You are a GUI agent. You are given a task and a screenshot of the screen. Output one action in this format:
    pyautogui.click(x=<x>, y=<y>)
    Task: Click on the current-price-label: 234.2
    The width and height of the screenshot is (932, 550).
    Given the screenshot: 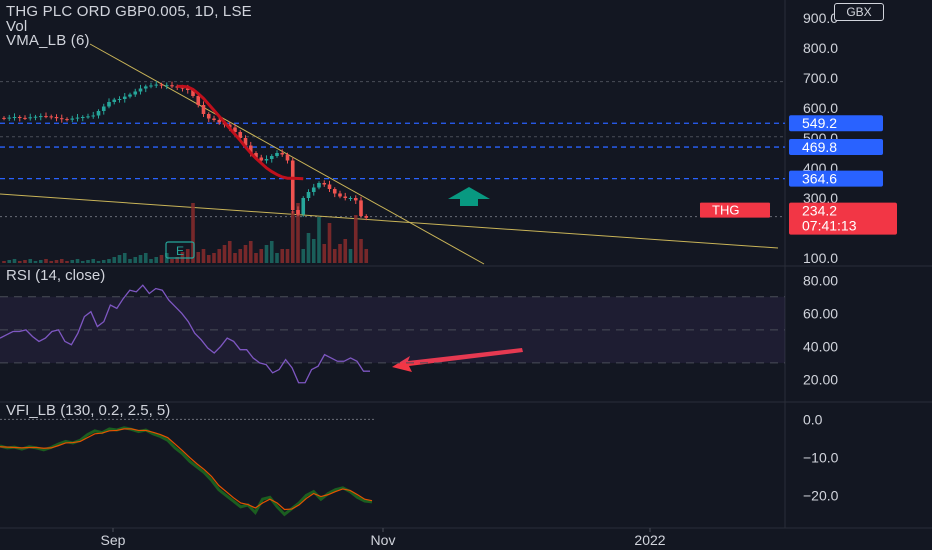 What is the action you would take?
    pyautogui.click(x=819, y=211)
    